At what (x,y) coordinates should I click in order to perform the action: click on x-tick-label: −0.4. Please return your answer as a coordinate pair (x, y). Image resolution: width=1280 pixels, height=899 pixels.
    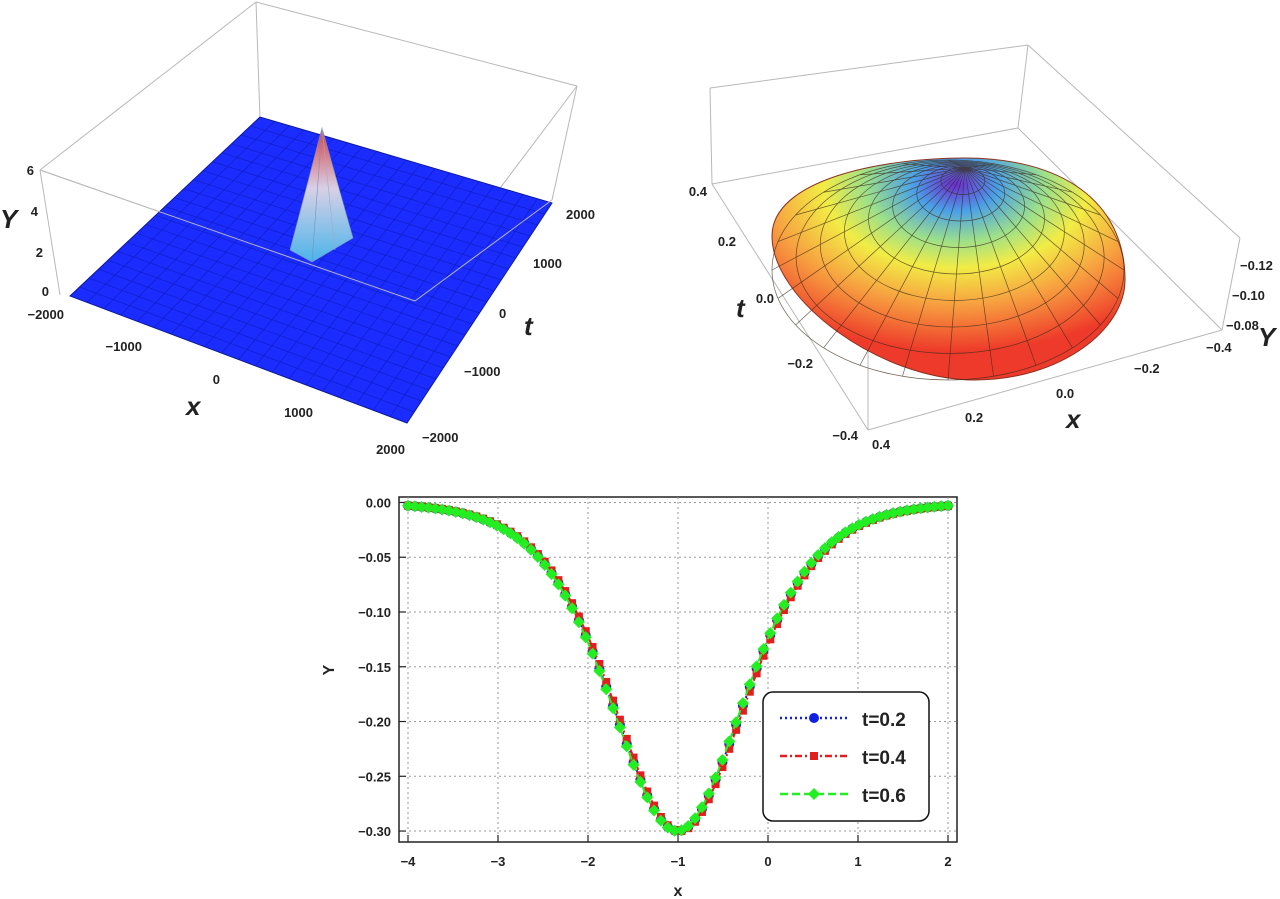
    Looking at the image, I should click on (1219, 347).